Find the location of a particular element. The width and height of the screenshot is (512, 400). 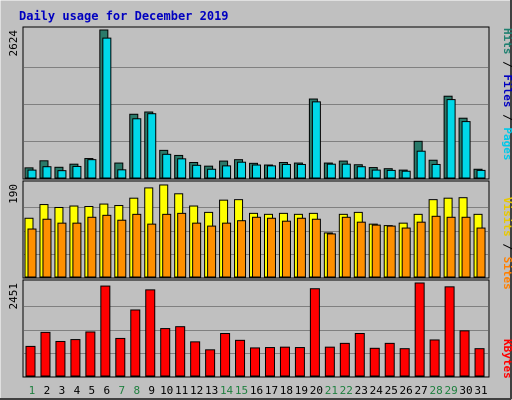

day-label-28: 28 is located at coordinates (435, 390).